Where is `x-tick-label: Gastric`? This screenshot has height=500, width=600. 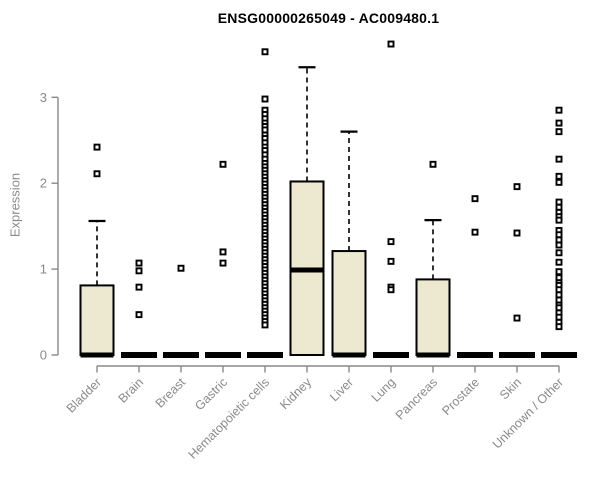 x-tick-label: Gastric is located at coordinates (211, 394).